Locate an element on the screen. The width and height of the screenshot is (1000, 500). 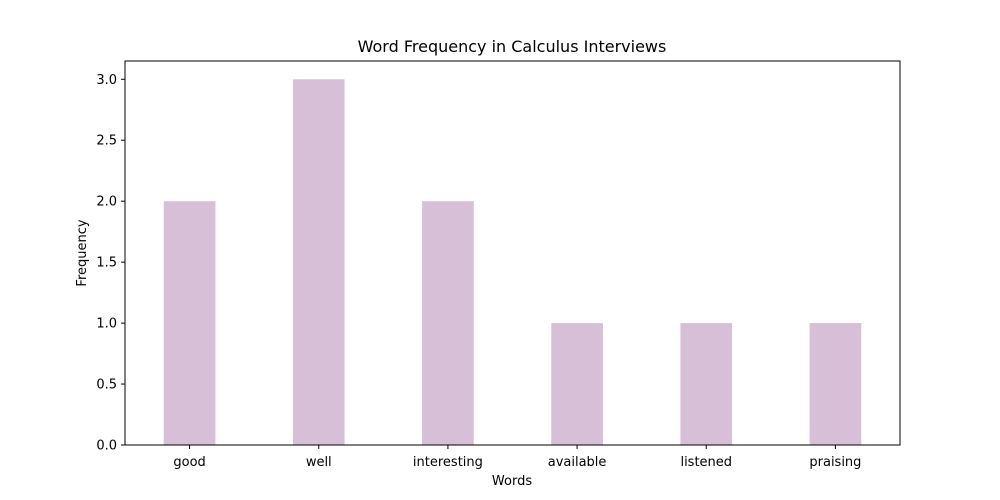
x-tick-label: interesting is located at coordinates (448, 462).